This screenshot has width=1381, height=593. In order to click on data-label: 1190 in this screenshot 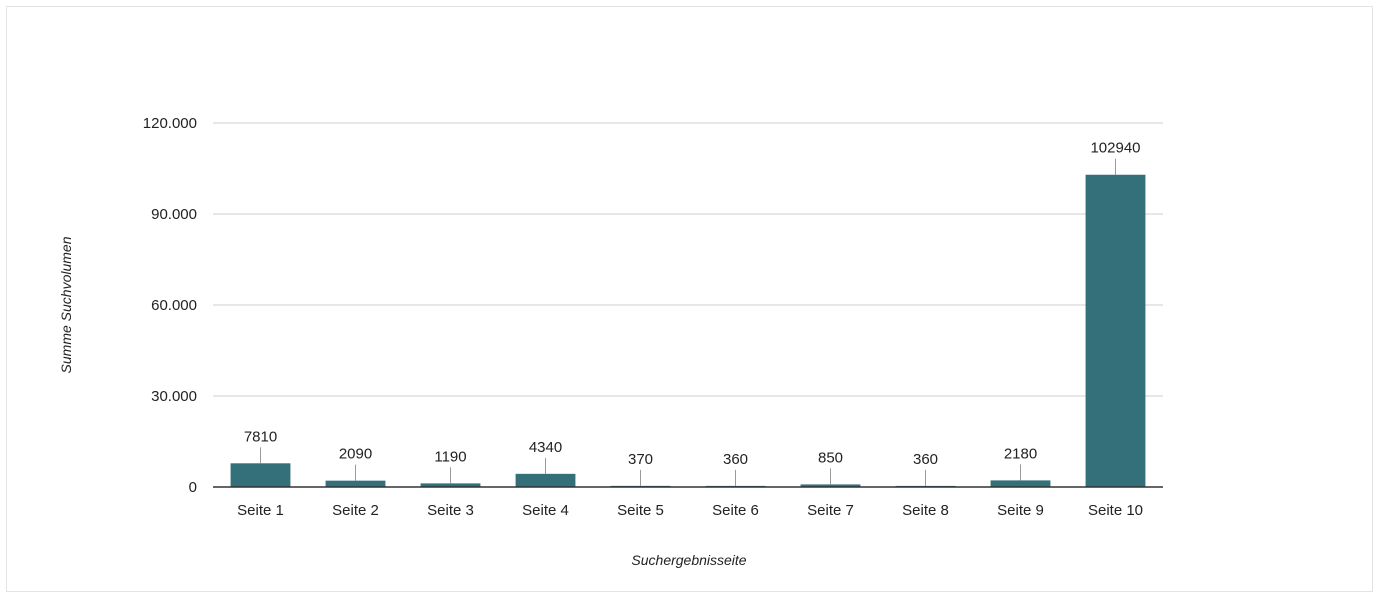, I will do `click(450, 456)`.